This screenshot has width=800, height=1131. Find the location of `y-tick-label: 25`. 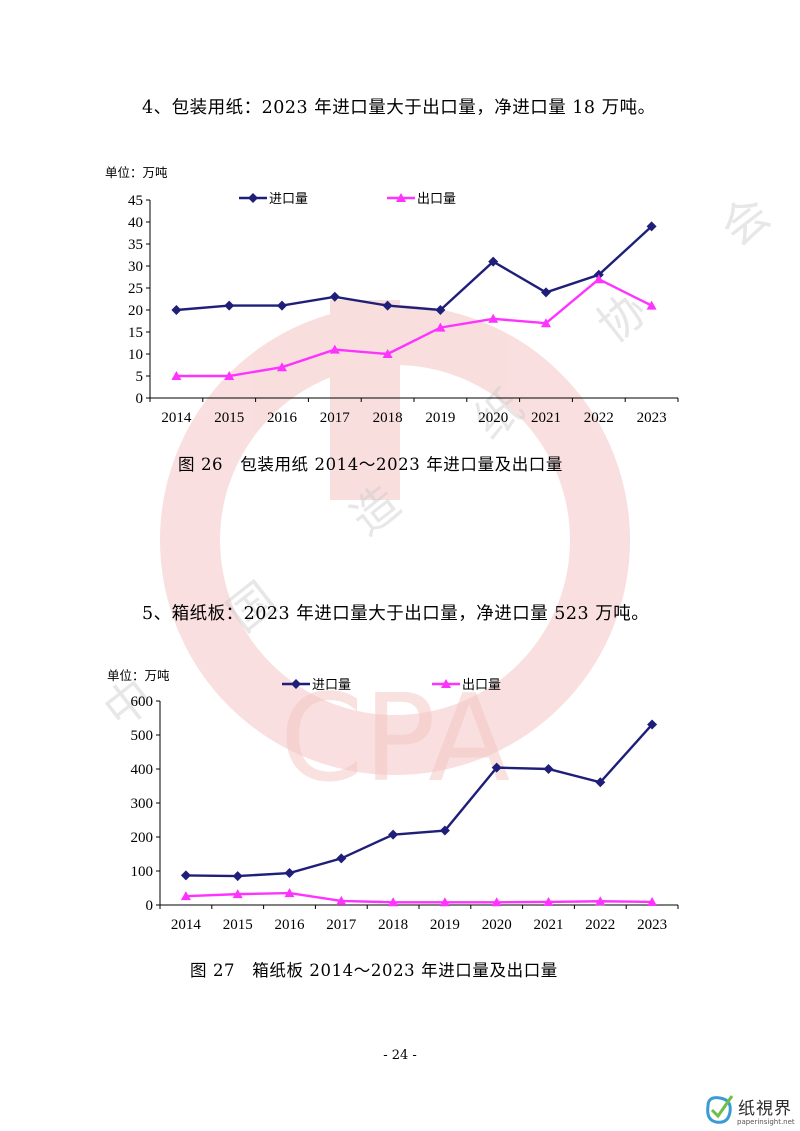

y-tick-label: 25 is located at coordinates (135, 289).